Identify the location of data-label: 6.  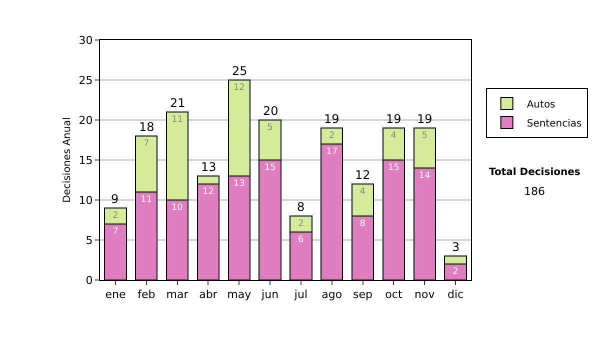
(301, 240).